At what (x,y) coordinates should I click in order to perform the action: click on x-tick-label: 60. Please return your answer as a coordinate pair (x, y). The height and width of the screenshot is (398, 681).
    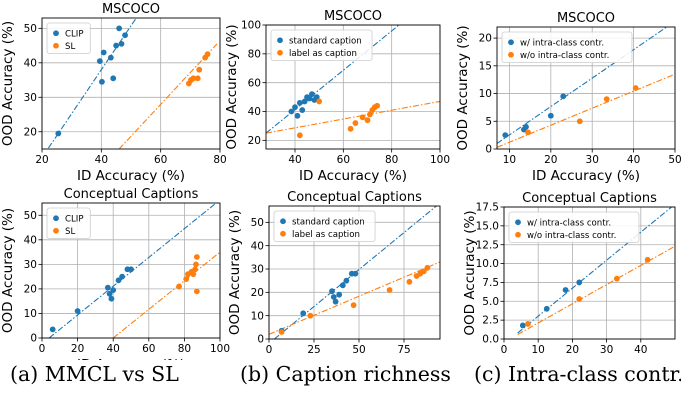
    Looking at the image, I should click on (343, 160).